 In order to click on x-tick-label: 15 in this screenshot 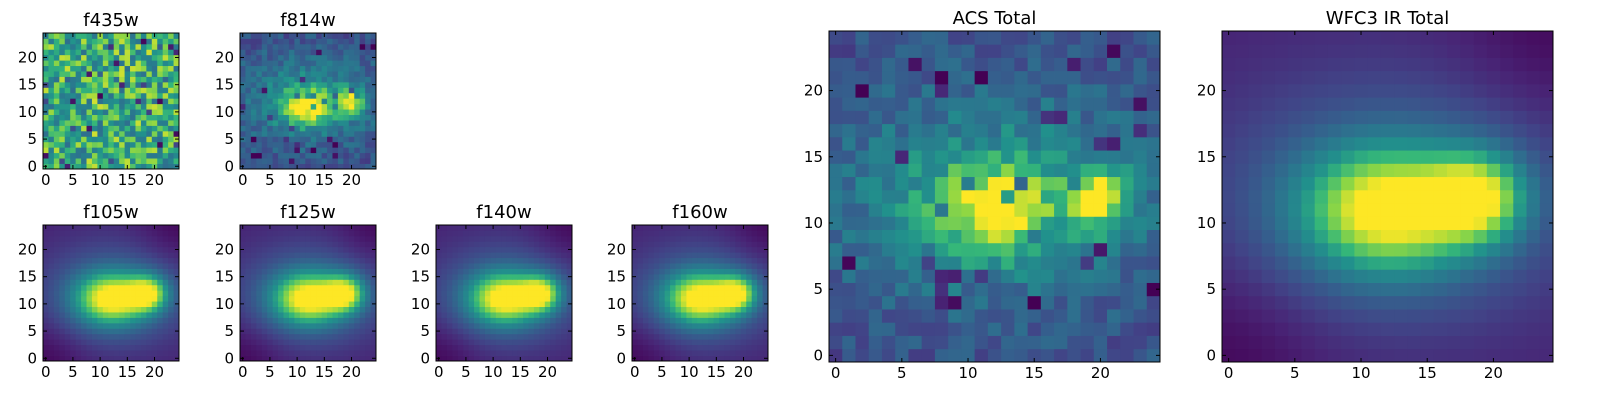, I will do `click(1034, 373)`.